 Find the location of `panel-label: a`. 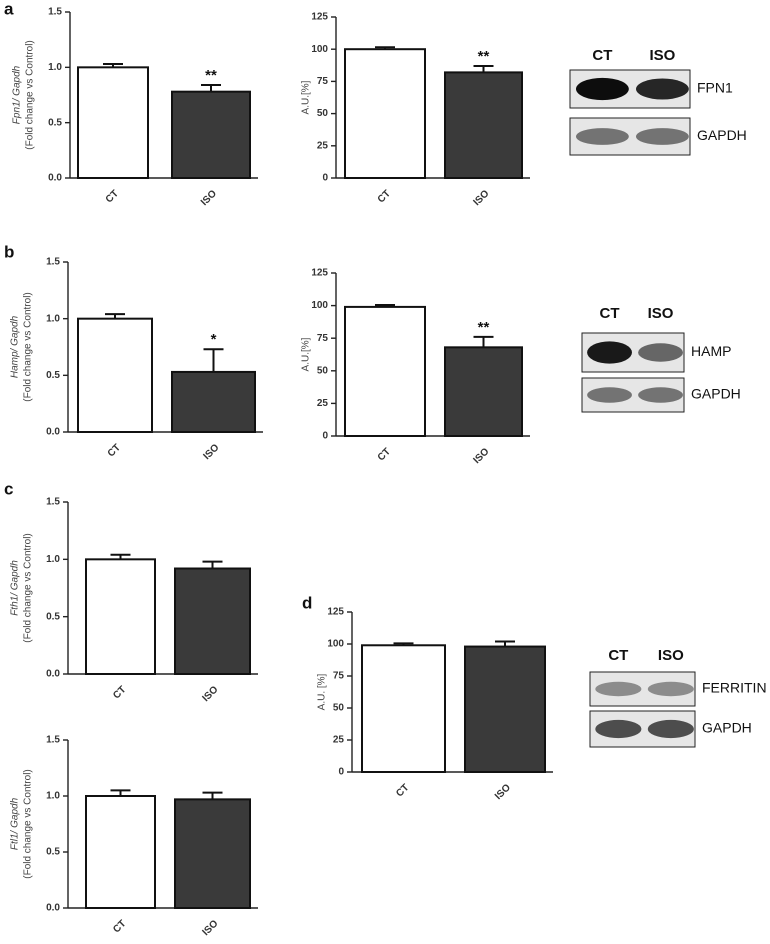

panel-label: a is located at coordinates (9, 9).